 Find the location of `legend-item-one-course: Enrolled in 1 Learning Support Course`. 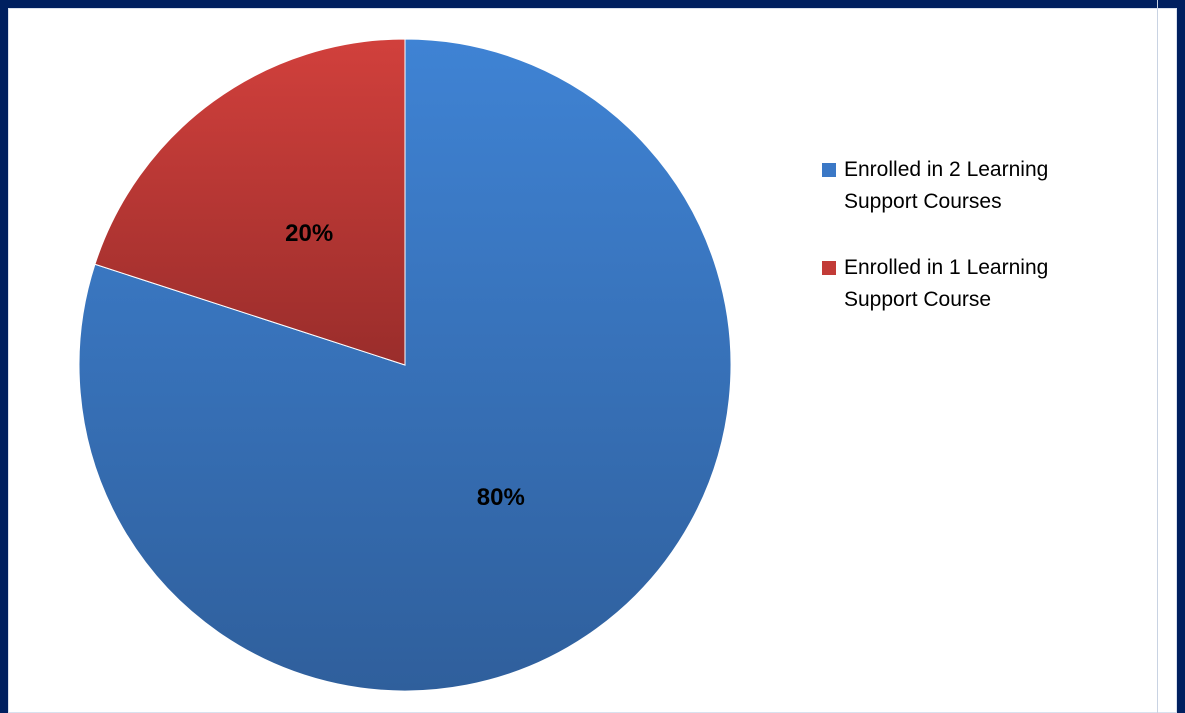

legend-item-one-course: Enrolled in 1 Learning Support Course is located at coordinates (970, 284).